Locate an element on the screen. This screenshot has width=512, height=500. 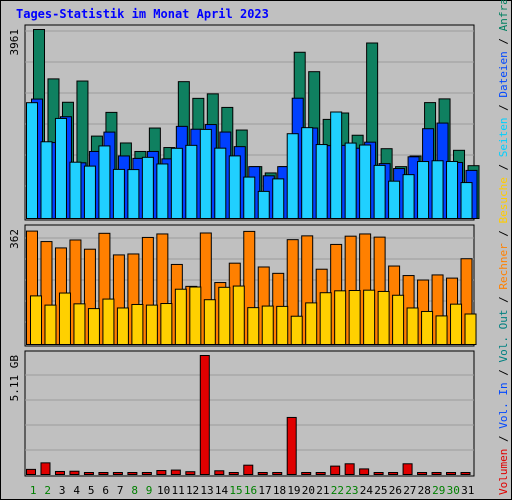
x-tick-label-day-18: 18 is located at coordinates (279, 490).